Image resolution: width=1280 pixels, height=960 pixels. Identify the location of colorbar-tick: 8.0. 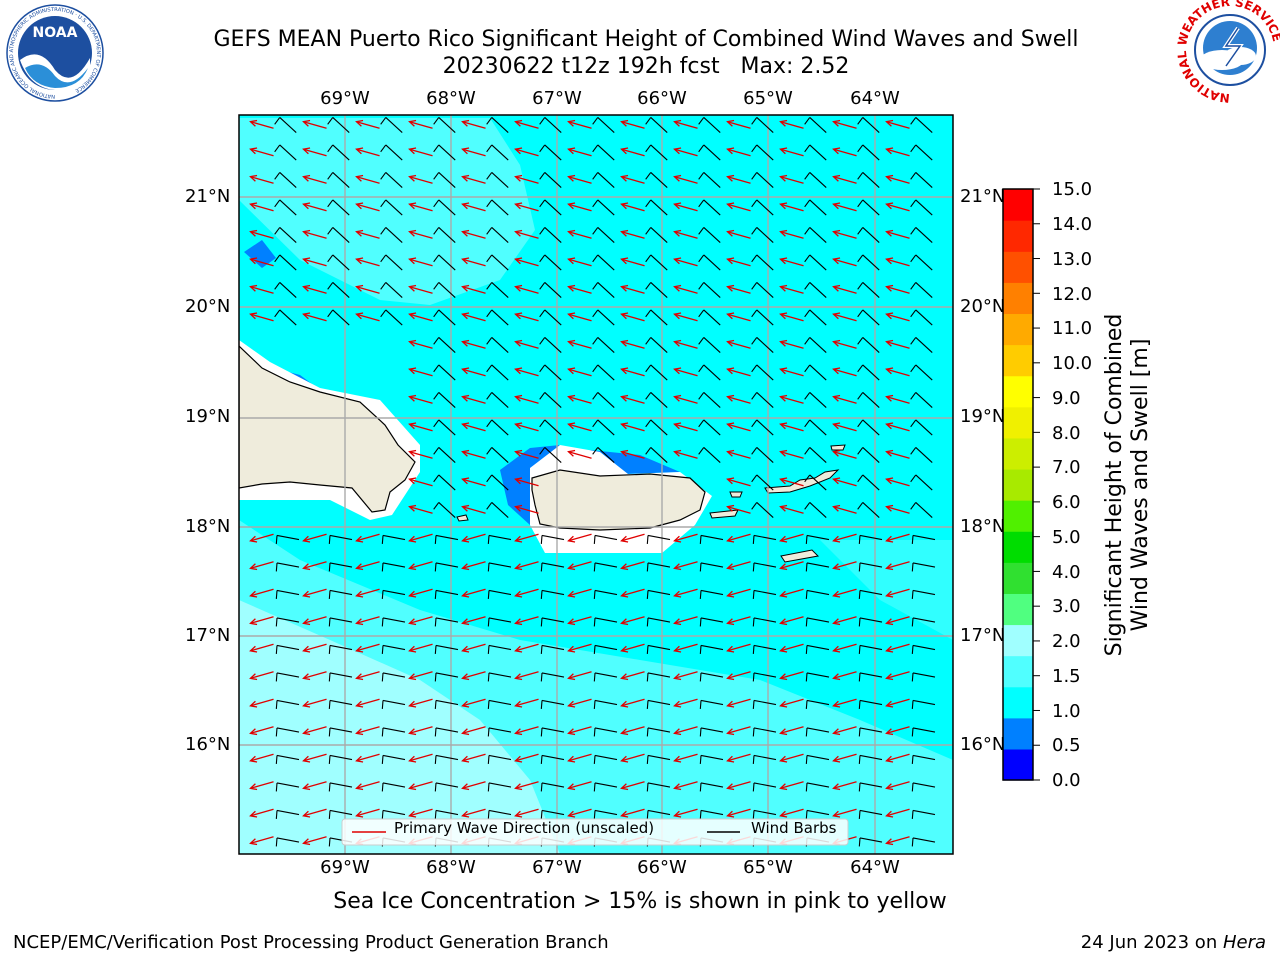
(1066, 433).